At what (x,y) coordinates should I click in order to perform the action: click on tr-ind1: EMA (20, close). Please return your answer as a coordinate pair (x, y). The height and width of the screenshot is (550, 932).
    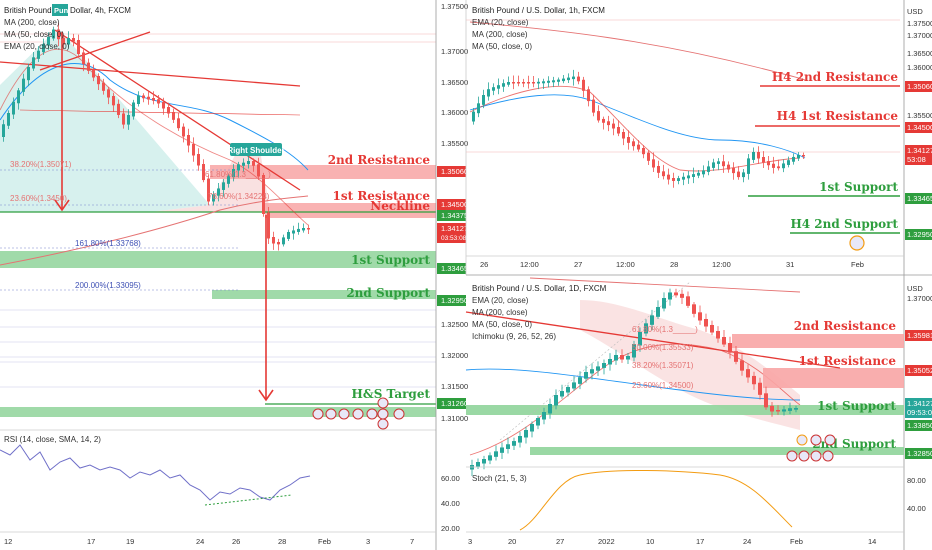
    Looking at the image, I should click on (500, 22).